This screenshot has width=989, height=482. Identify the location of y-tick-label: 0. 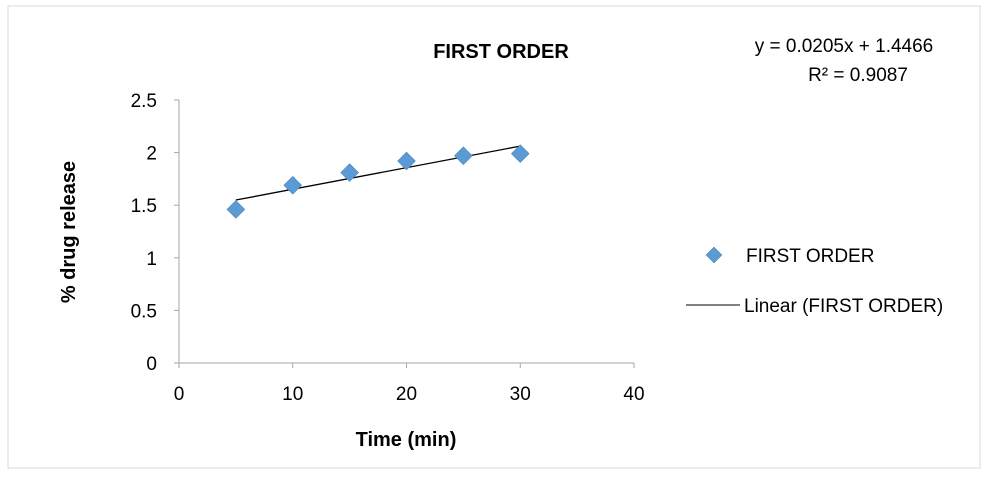
(151, 364).